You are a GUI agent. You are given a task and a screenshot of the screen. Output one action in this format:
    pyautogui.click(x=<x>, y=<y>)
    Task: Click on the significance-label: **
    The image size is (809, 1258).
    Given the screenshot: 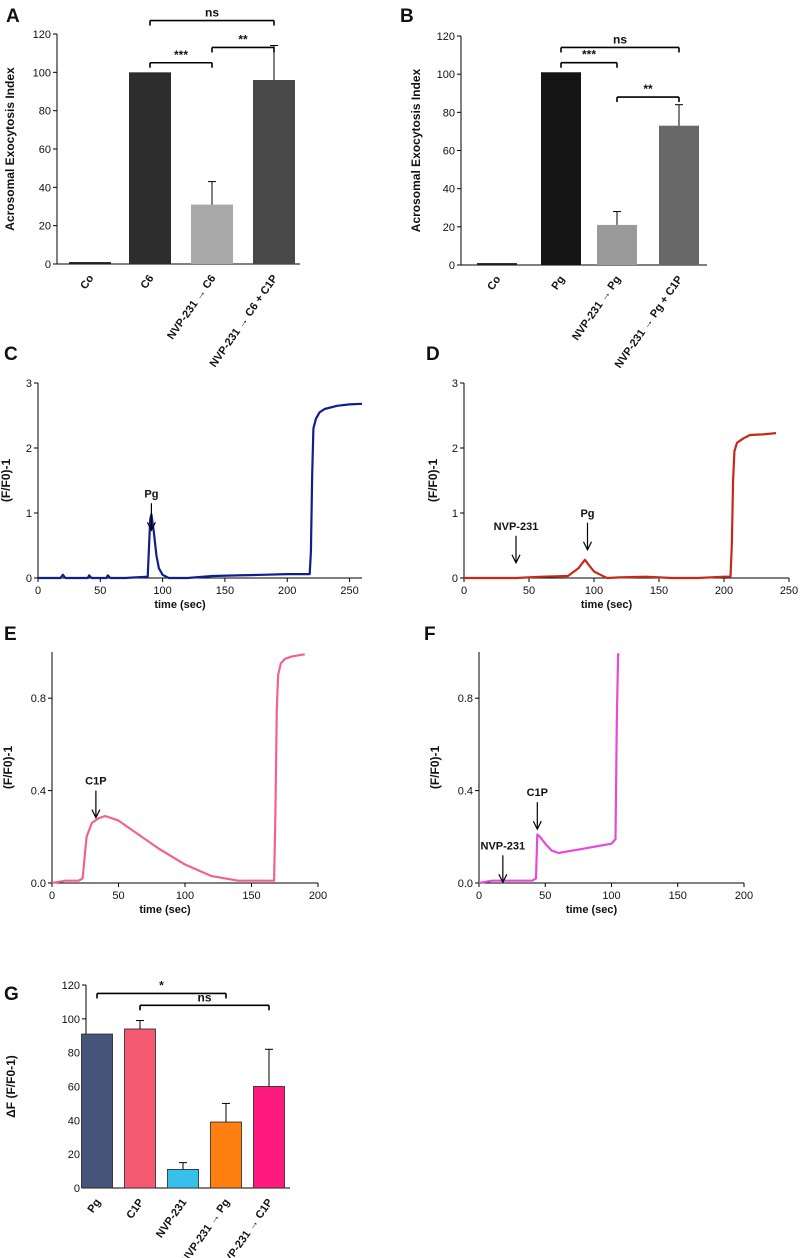 What is the action you would take?
    pyautogui.click(x=243, y=39)
    